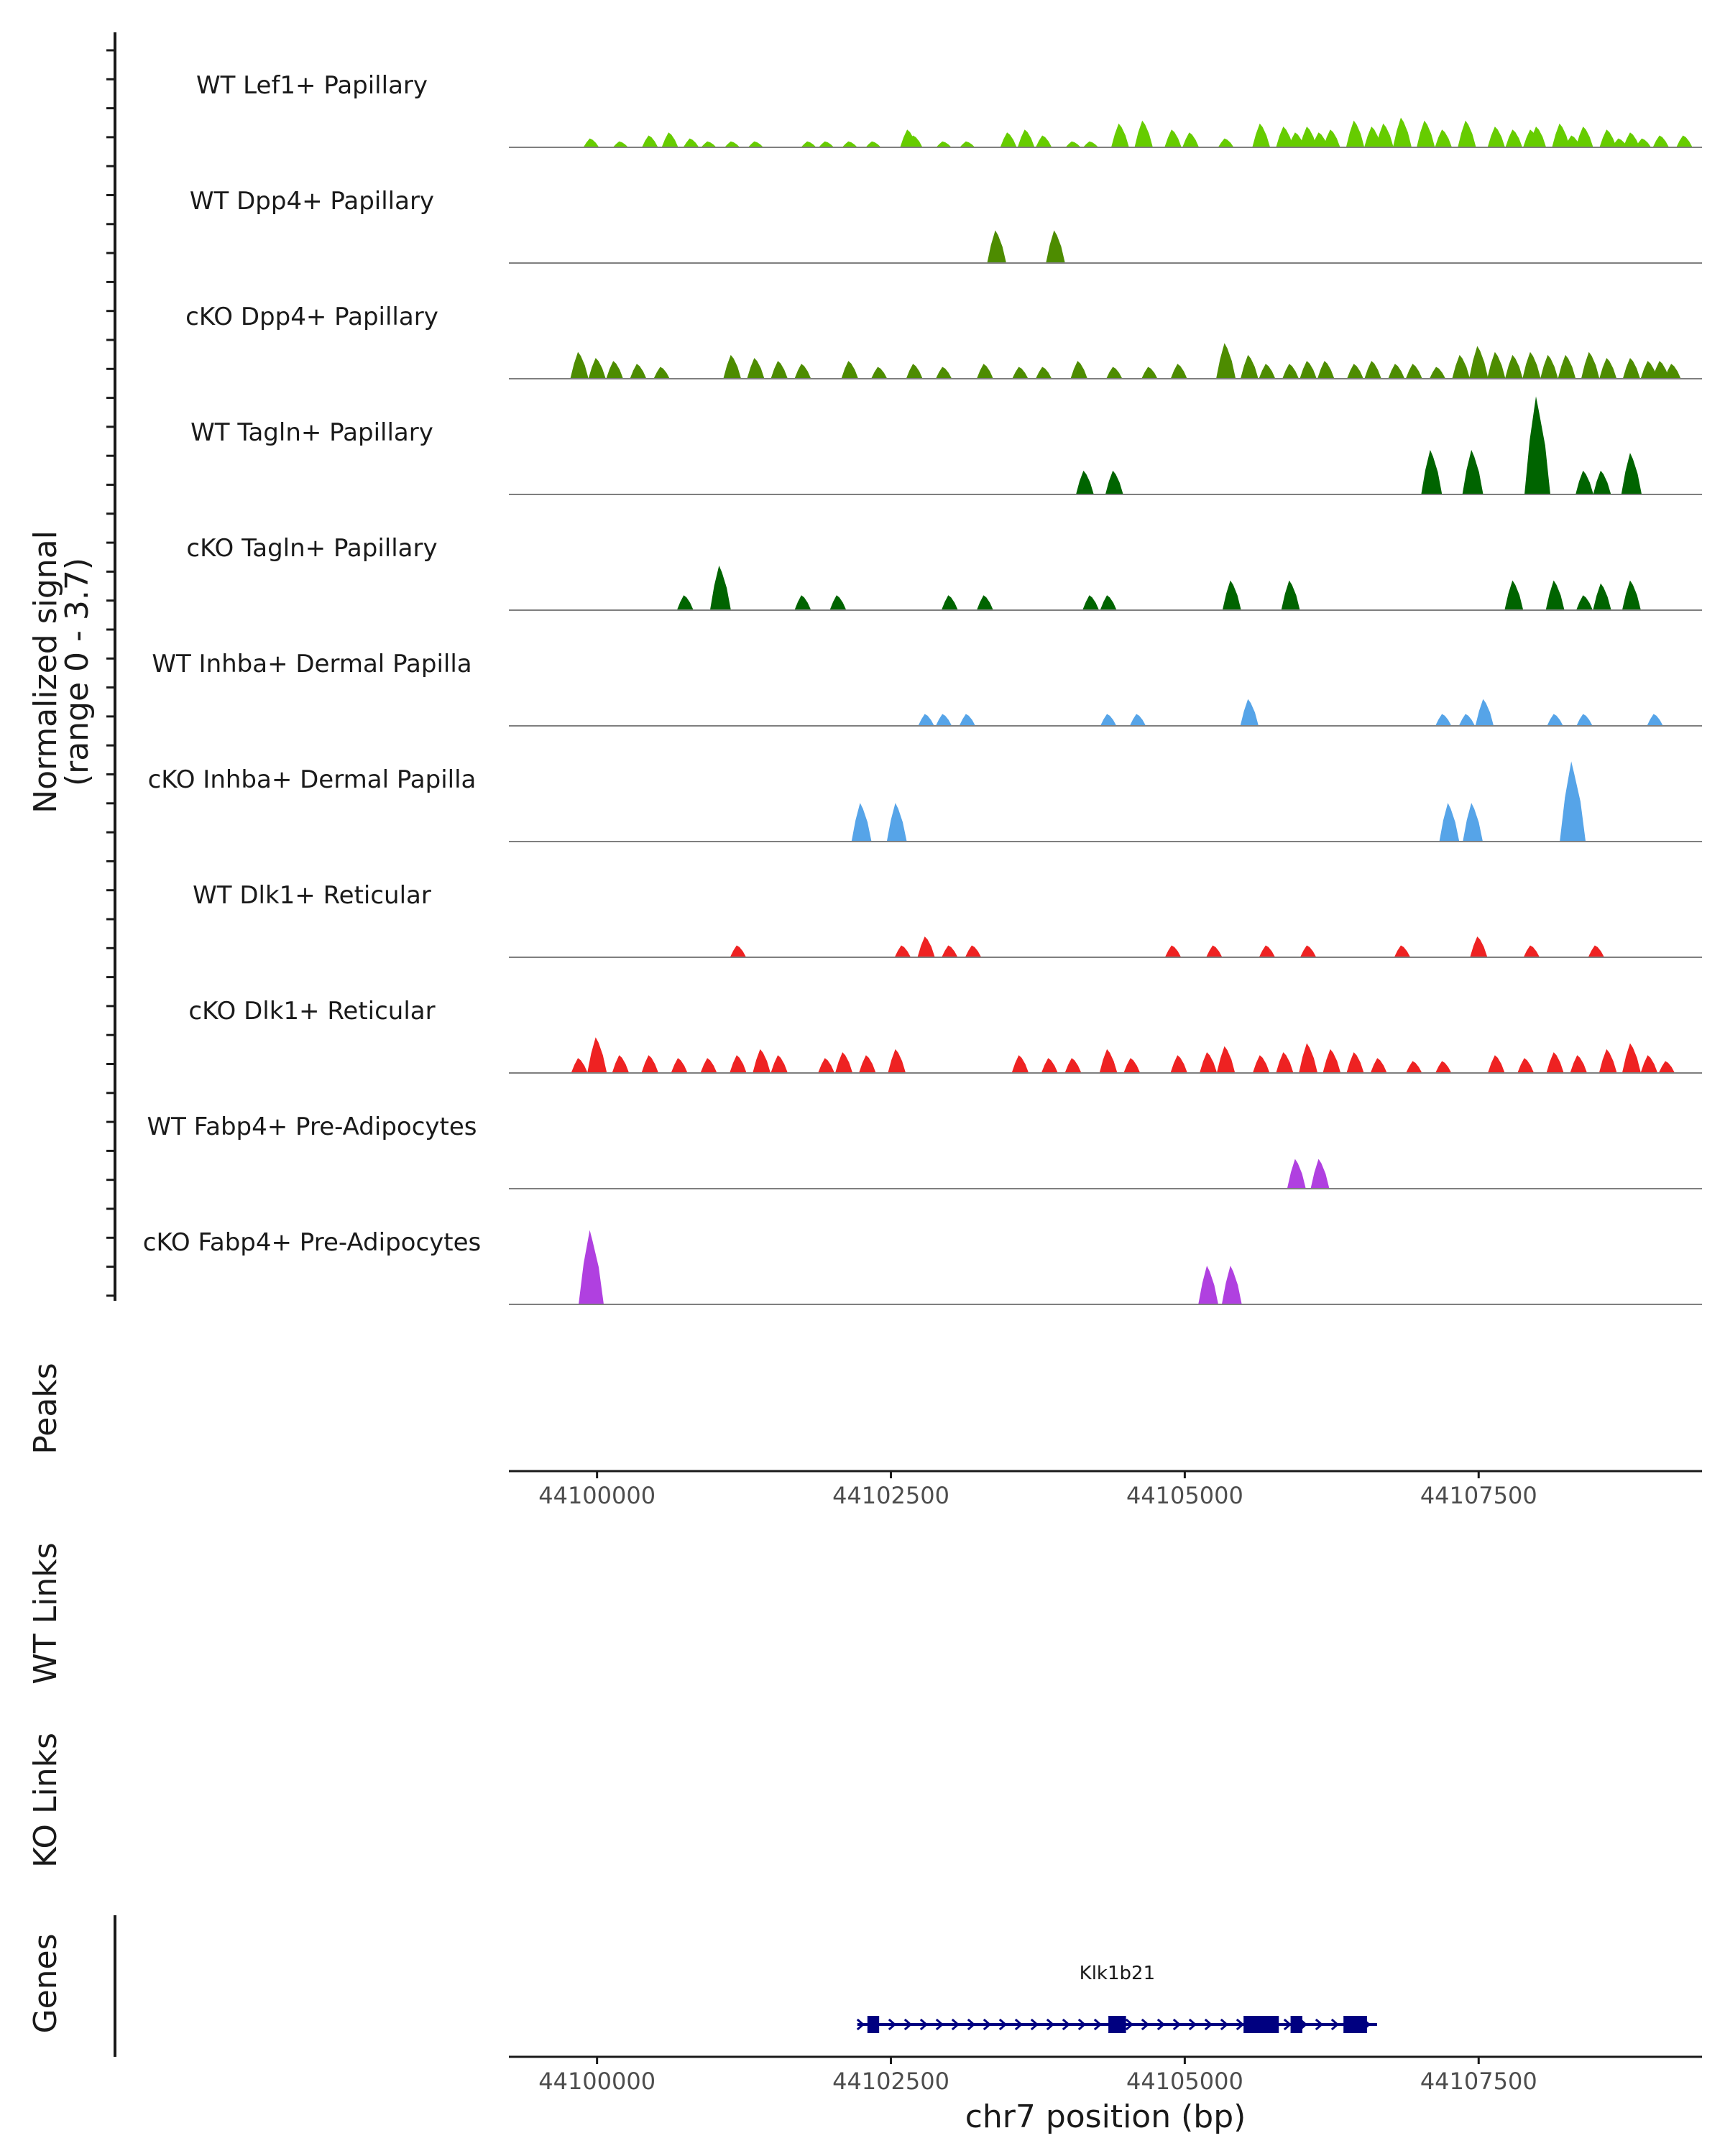  Describe the element at coordinates (312, 664) in the screenshot. I see `track-label: WT Inhba+ Dermal Papilla` at that location.